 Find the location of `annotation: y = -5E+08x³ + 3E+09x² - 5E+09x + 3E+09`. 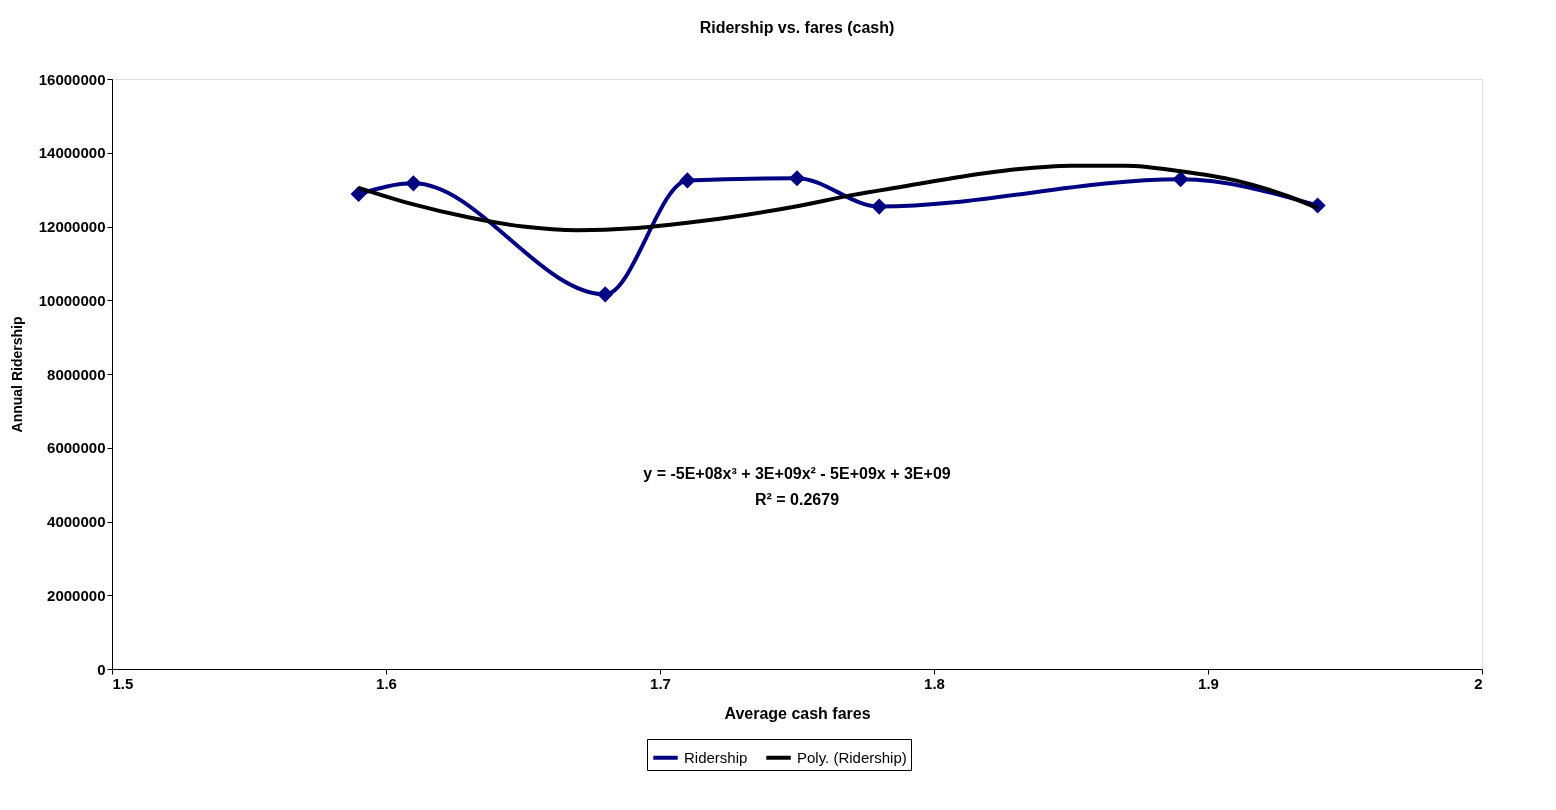

annotation: y = -5E+08x³ + 3E+09x² - 5E+09x + 3E+09 is located at coordinates (797, 474).